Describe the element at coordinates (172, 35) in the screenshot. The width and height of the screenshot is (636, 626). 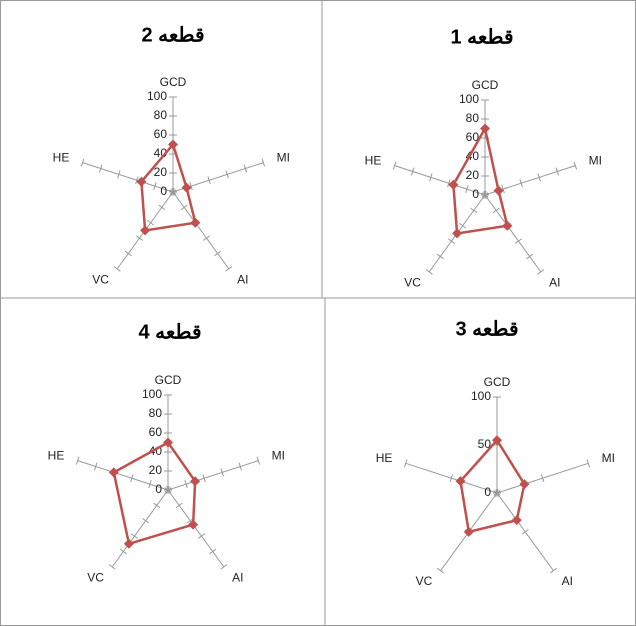
I see `chart-title: قطعه 2` at that location.